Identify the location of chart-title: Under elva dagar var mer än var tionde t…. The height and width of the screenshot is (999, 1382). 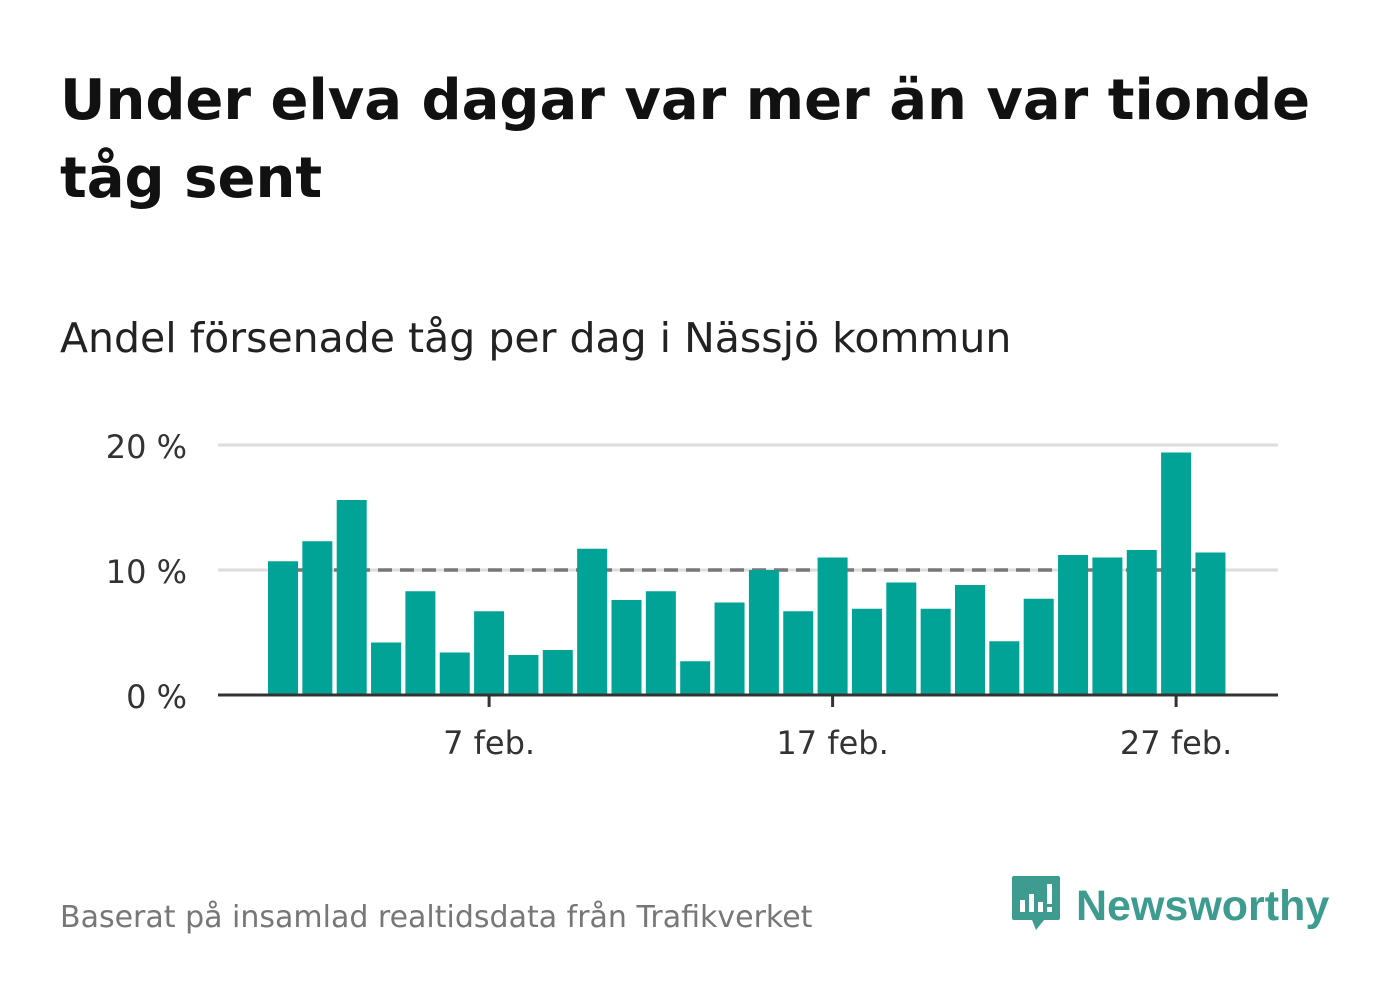
(685, 139).